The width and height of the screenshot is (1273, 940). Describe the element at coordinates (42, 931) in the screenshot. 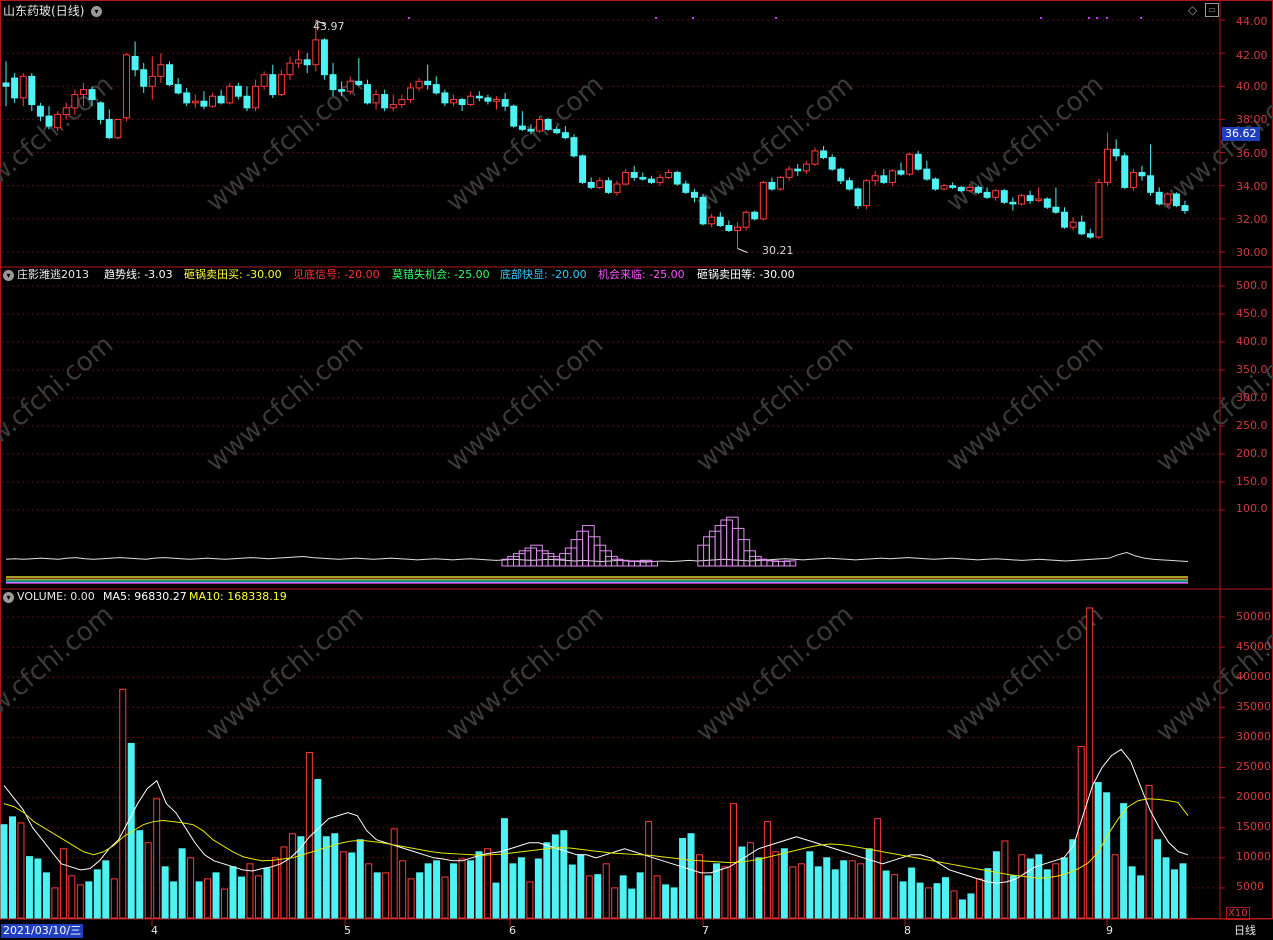

I see `date-cursor: 2021/03/10/三` at that location.